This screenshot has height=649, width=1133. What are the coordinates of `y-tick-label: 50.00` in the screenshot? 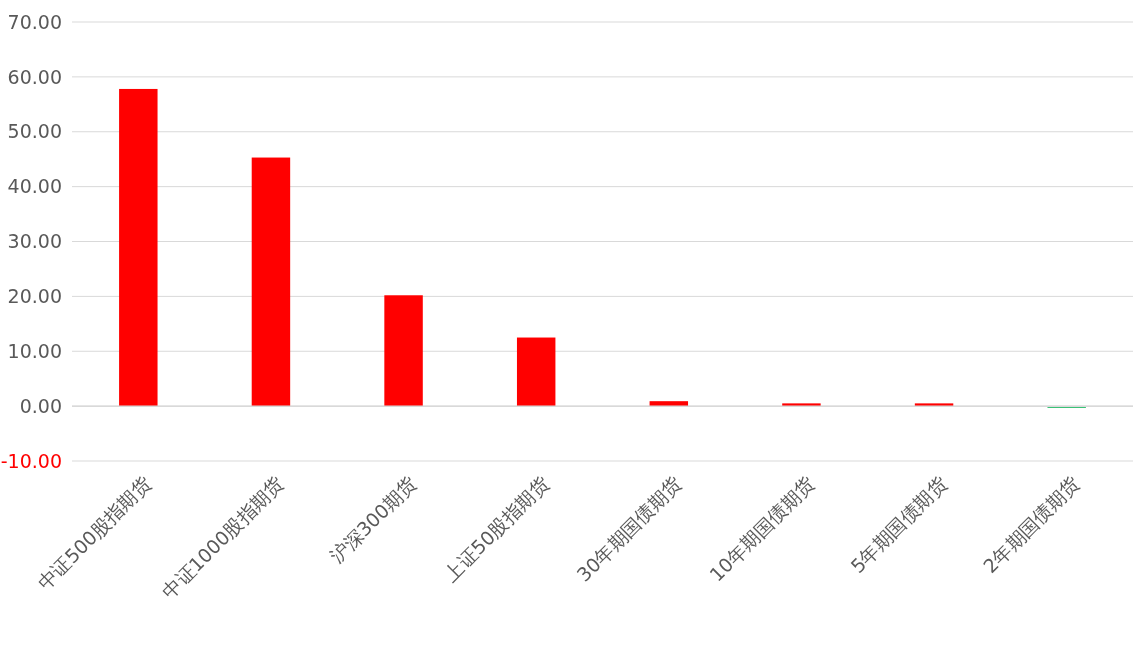 It's located at (34, 131).